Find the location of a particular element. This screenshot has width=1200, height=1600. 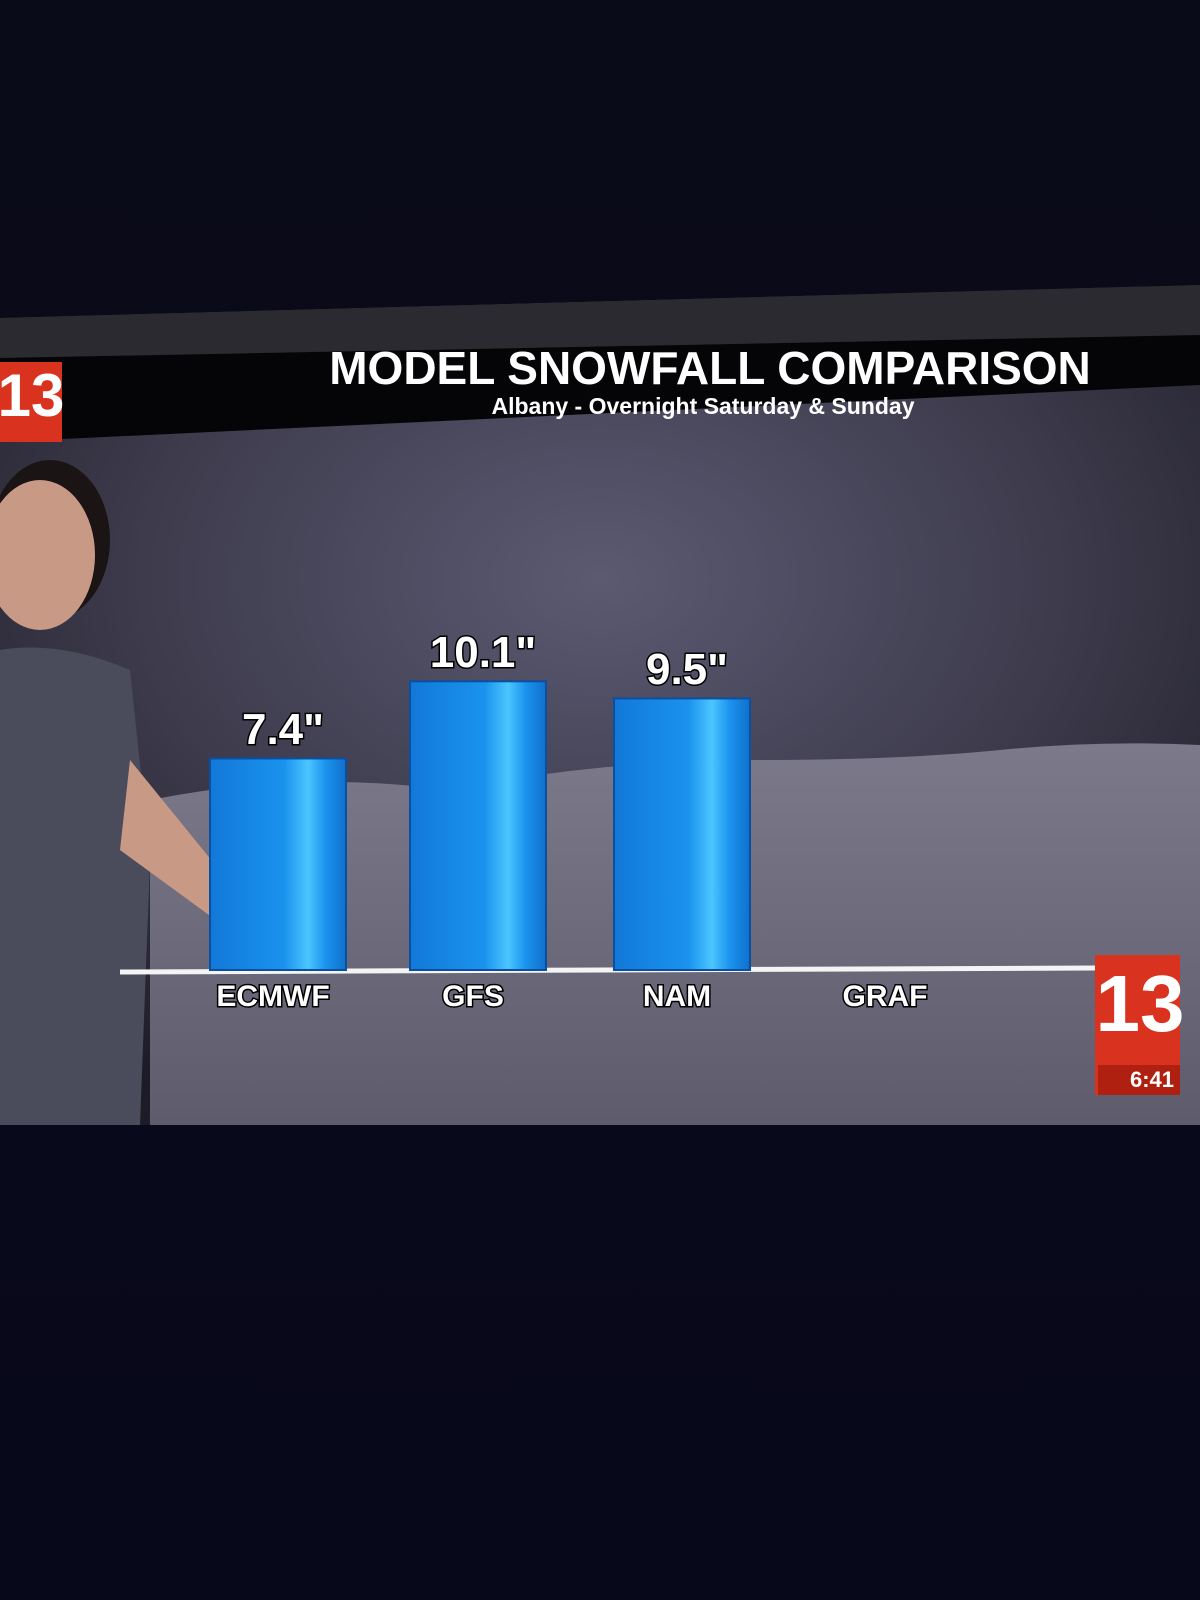

value-label: 9.5" is located at coordinates (687, 669).